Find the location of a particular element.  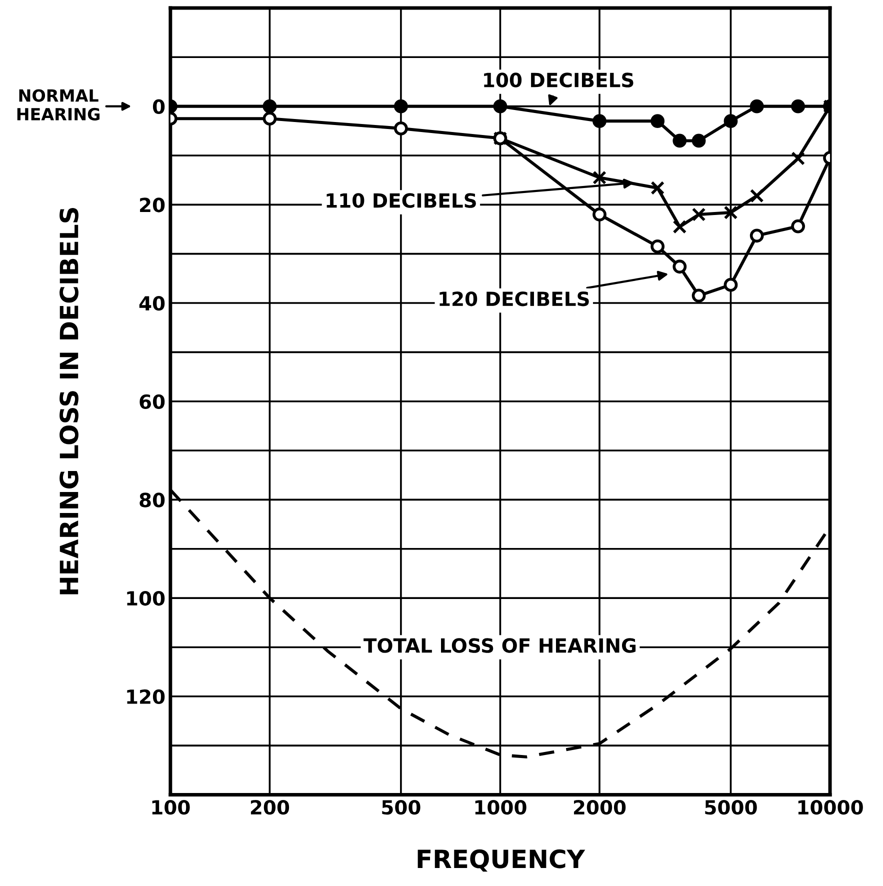

x-axis-title: FREQUENCY is located at coordinates (502, 860).